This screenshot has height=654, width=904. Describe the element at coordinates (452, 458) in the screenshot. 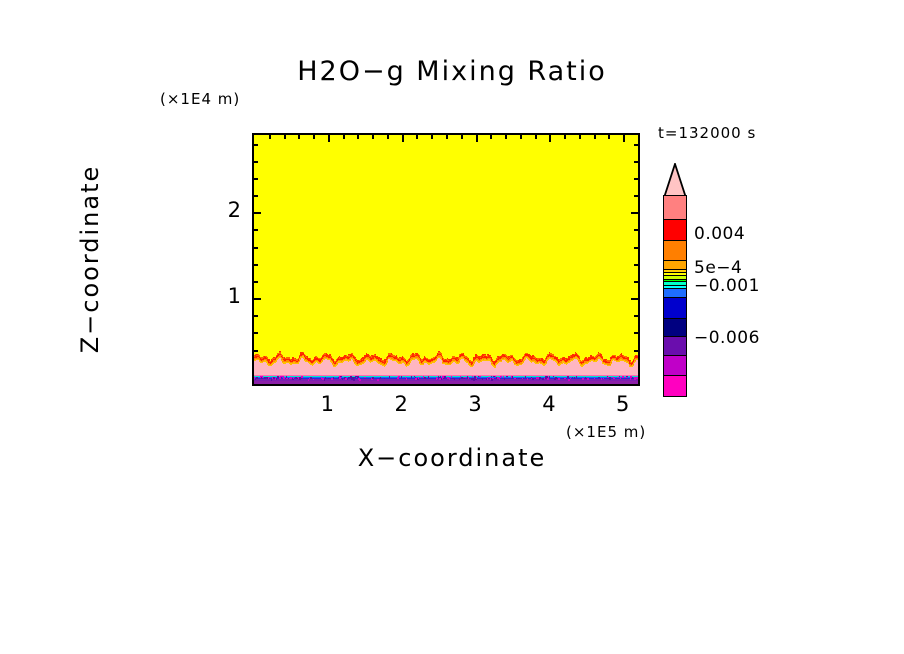

I see `x-axis-title: X−coordinate` at that location.